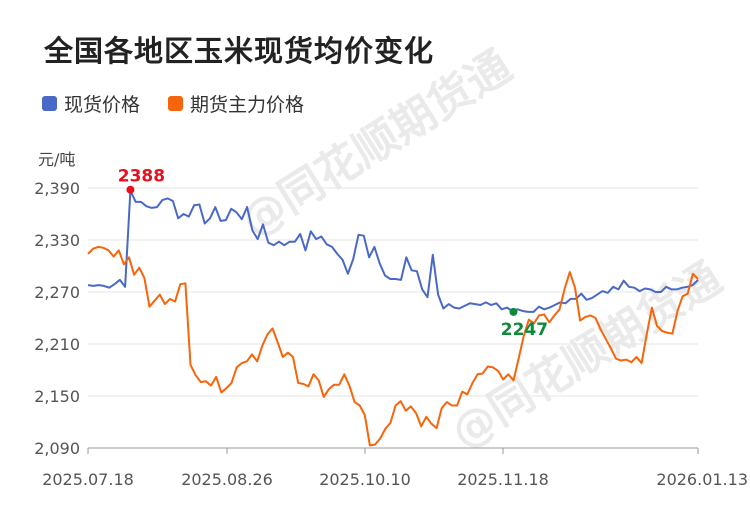  What do you see at coordinates (57, 318) in the screenshot?
I see `y-axis-ticks: 2,390 2,330 2,270 2,210 2,150 2,090` at bounding box center [57, 318].